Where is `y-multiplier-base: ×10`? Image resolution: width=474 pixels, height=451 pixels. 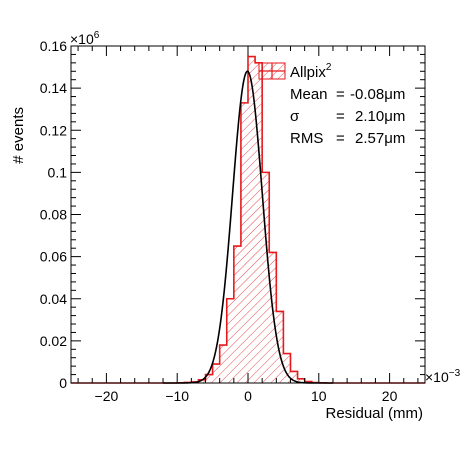 y-multiplier-base: ×10 is located at coordinates (82, 39).